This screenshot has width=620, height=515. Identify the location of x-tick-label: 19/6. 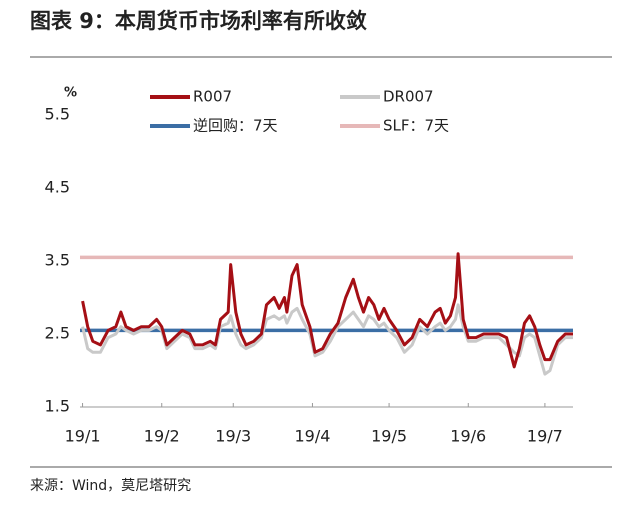
(468, 436).